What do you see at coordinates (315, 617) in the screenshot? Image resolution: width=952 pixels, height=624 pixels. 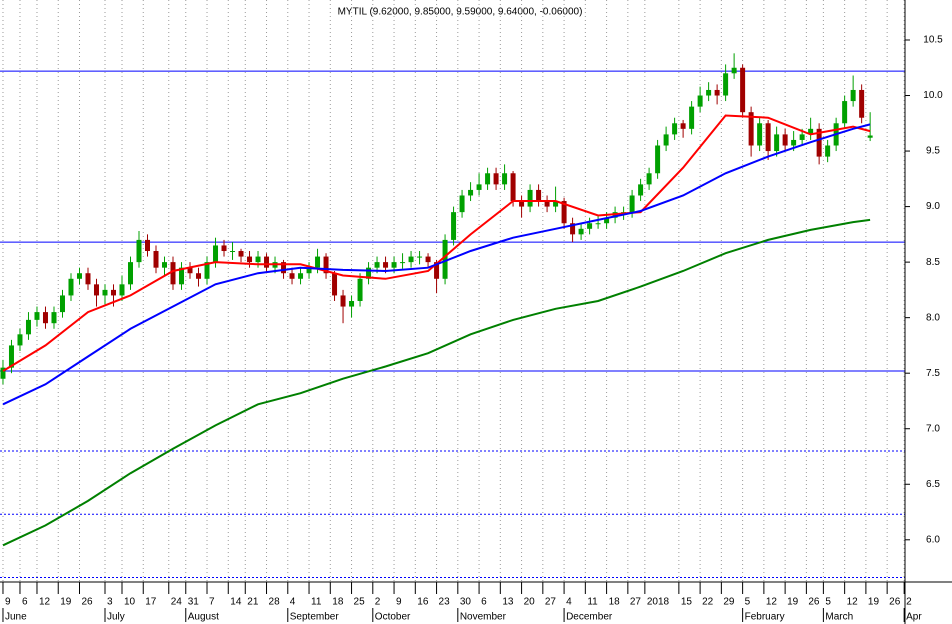 I see `month-label: September` at bounding box center [315, 617].